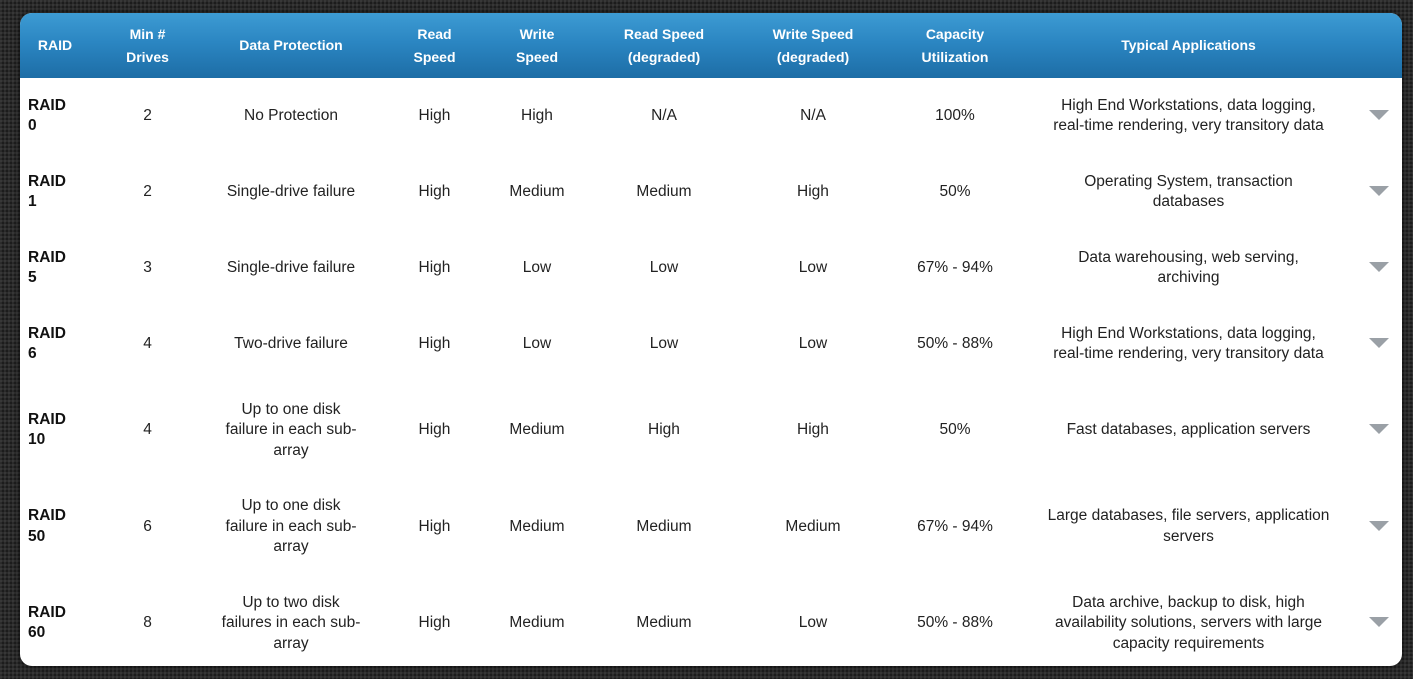  What do you see at coordinates (1374, 45) in the screenshot?
I see `header-toggle-spacer` at bounding box center [1374, 45].